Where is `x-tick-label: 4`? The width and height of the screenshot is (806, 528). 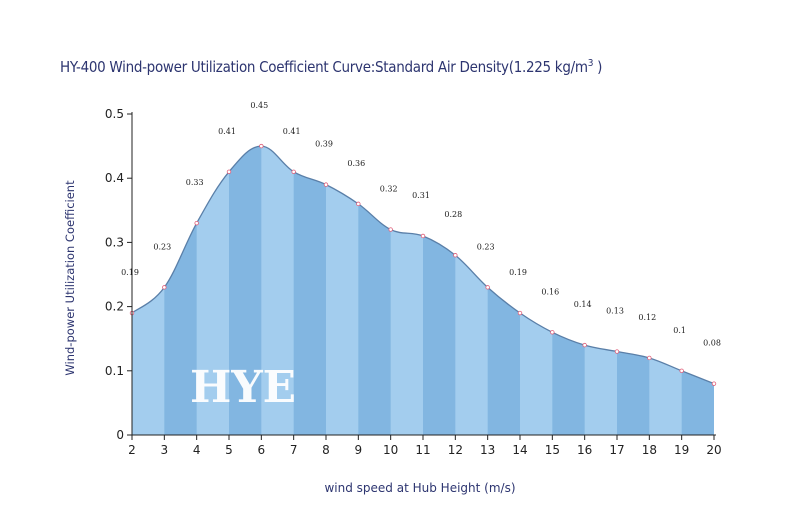 x-tick-label: 4 is located at coordinates (197, 450).